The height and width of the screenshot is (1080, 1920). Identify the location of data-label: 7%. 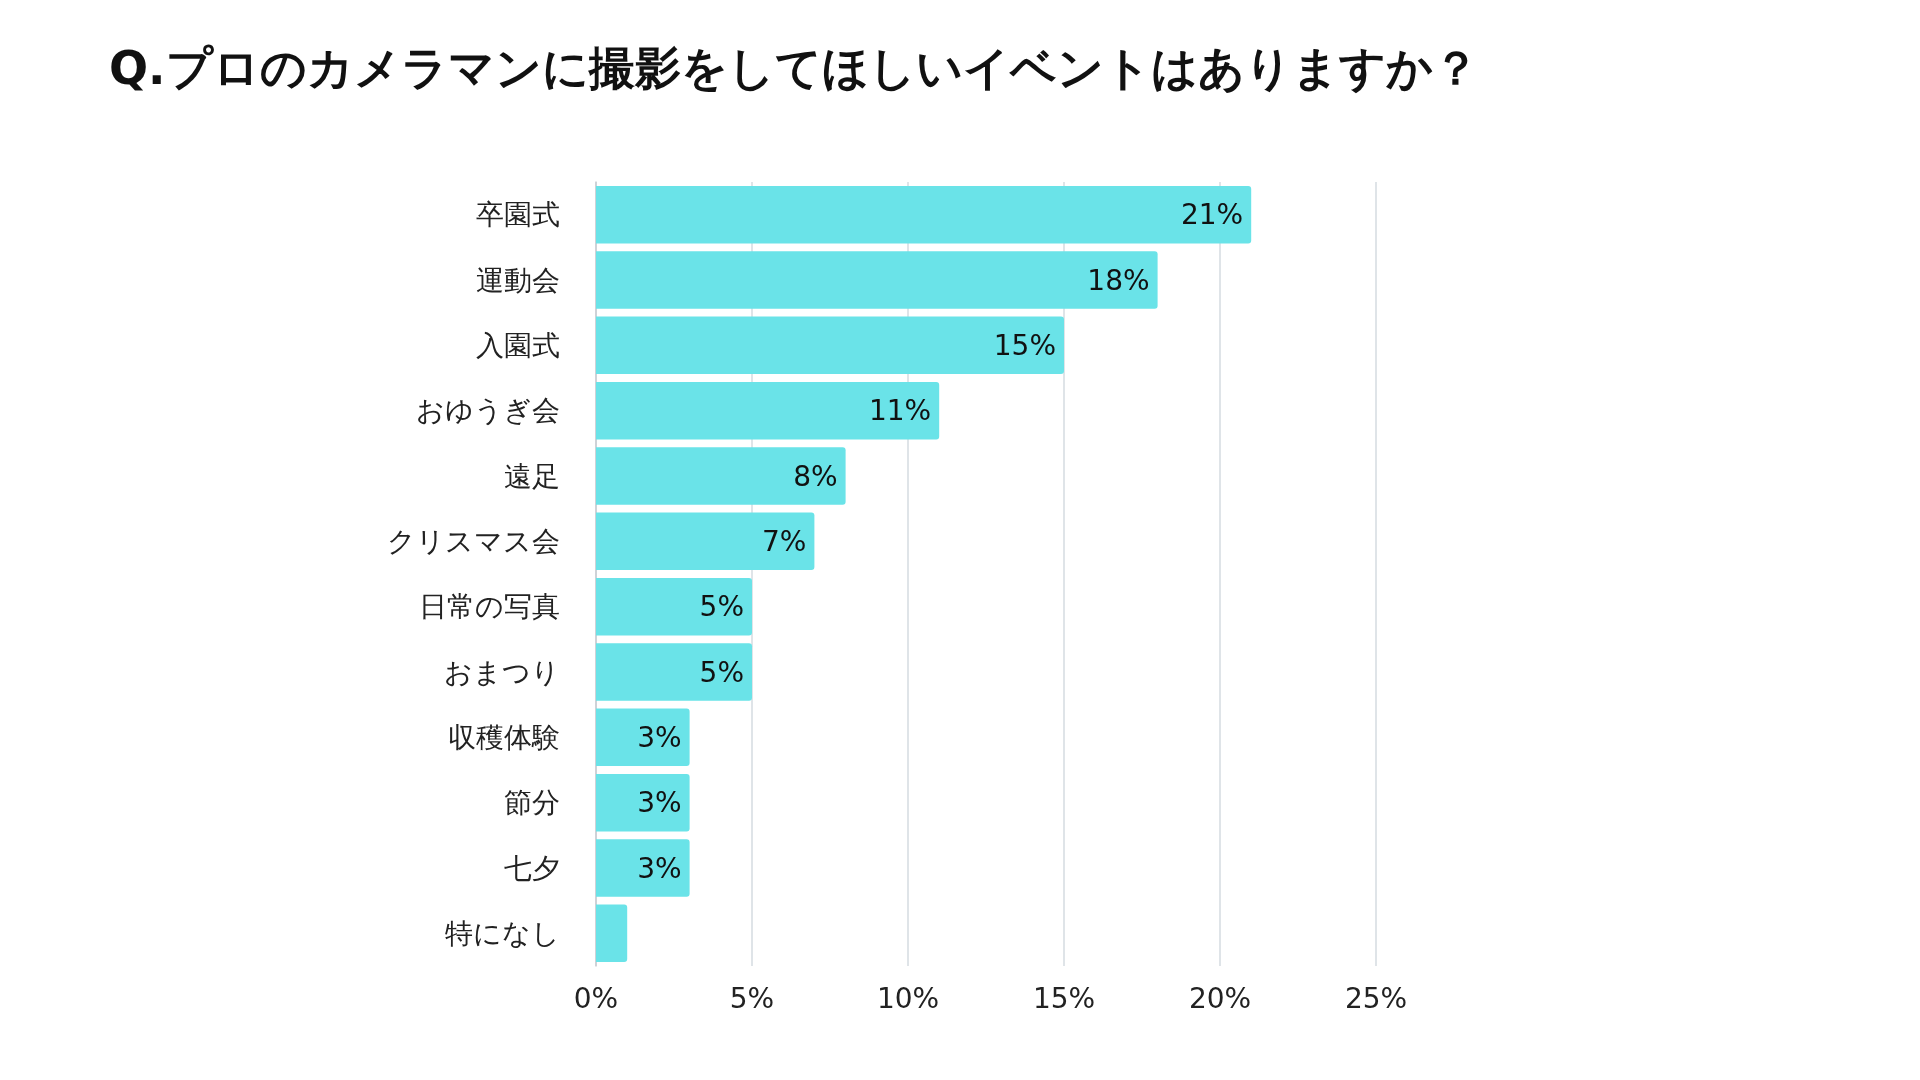
(784, 541).